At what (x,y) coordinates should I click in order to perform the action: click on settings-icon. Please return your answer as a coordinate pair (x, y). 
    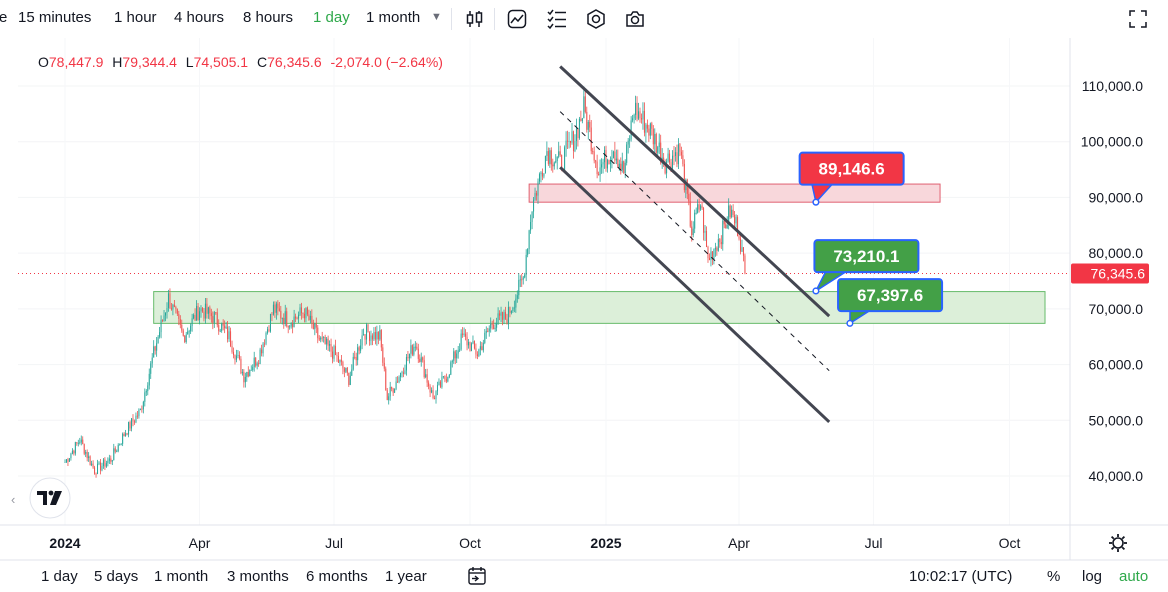
    Looking at the image, I should click on (596, 19).